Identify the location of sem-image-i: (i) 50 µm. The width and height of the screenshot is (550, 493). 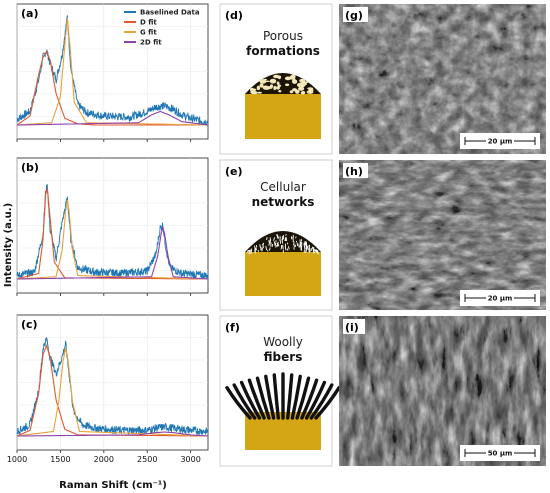
(442, 391).